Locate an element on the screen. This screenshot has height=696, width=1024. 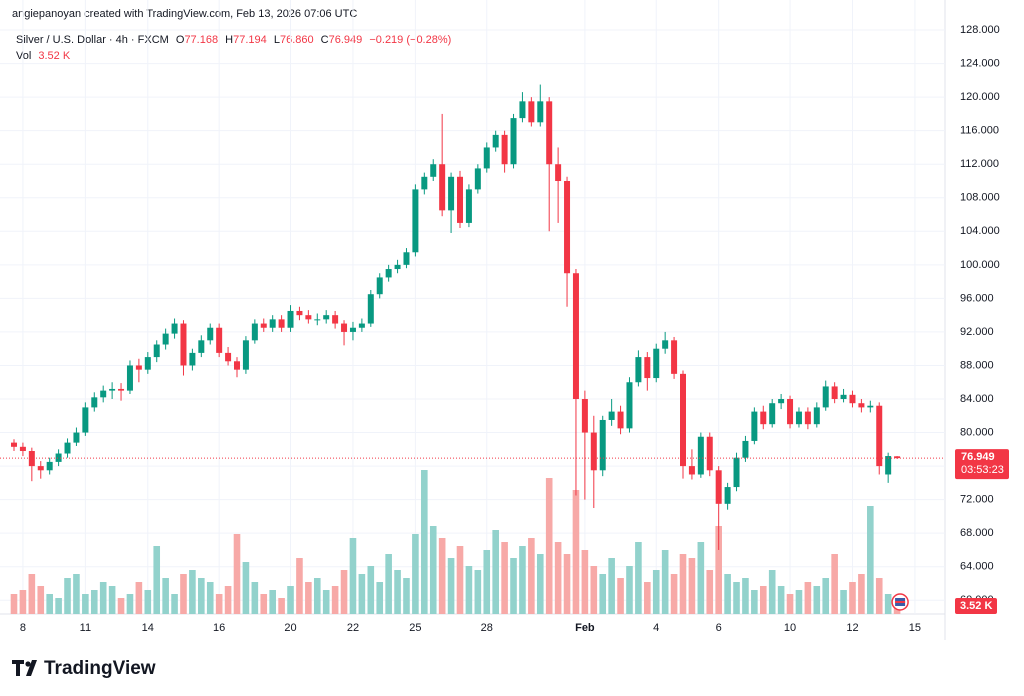
countdown-label: 03:53:23 is located at coordinates (982, 470).